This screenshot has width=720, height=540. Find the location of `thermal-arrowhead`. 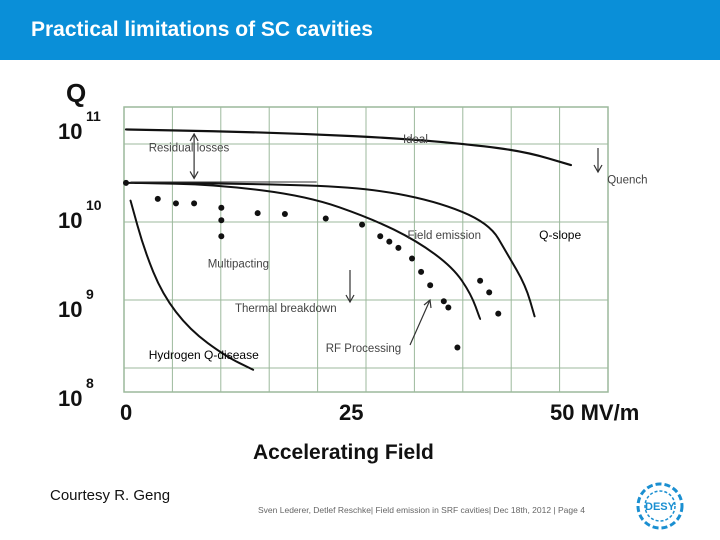

thermal-arrowhead is located at coordinates (350, 299).